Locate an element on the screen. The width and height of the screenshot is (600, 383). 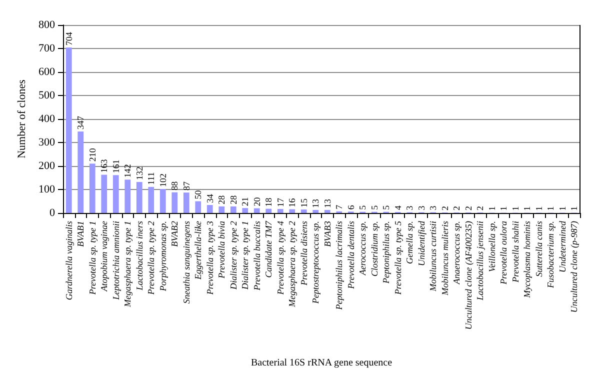
data-label: 18 is located at coordinates (269, 202).